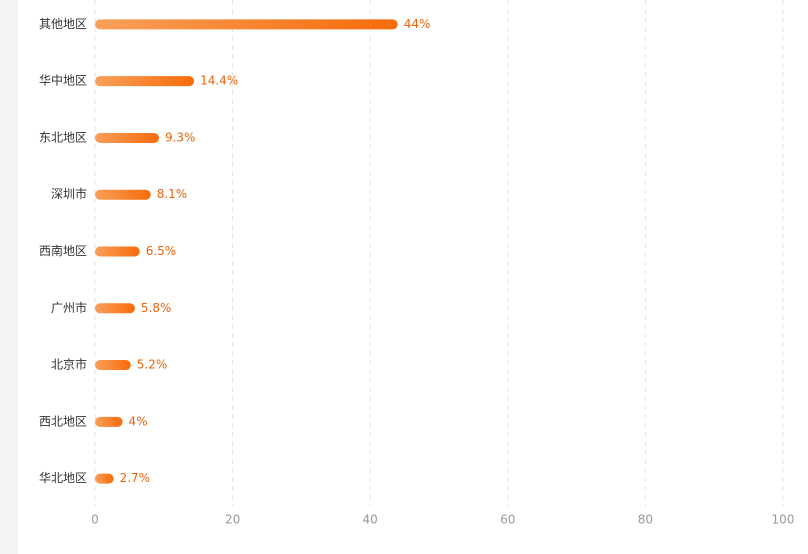 The image size is (808, 554). Describe the element at coordinates (645, 520) in the screenshot. I see `x-tick-label: 80` at that location.